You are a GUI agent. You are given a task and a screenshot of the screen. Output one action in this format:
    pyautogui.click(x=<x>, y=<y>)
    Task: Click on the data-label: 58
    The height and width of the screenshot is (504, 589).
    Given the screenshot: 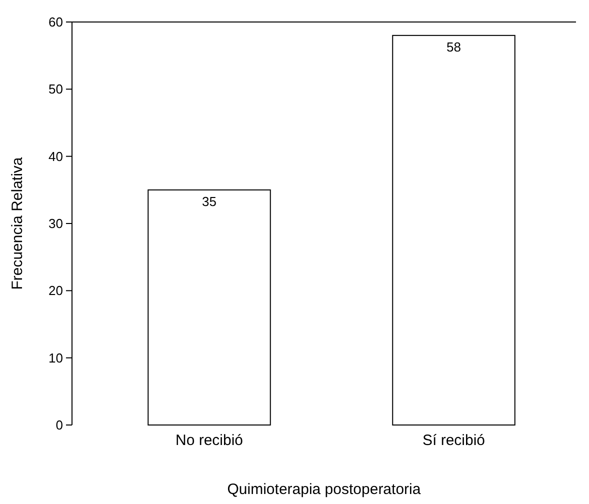 What is the action you would take?
    pyautogui.click(x=453, y=46)
    